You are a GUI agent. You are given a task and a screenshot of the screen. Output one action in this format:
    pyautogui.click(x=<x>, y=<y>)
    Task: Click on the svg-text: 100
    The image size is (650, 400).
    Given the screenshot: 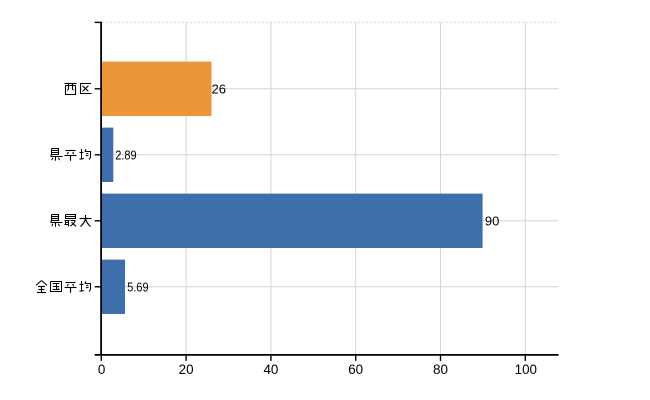 What is the action you would take?
    pyautogui.click(x=526, y=369)
    